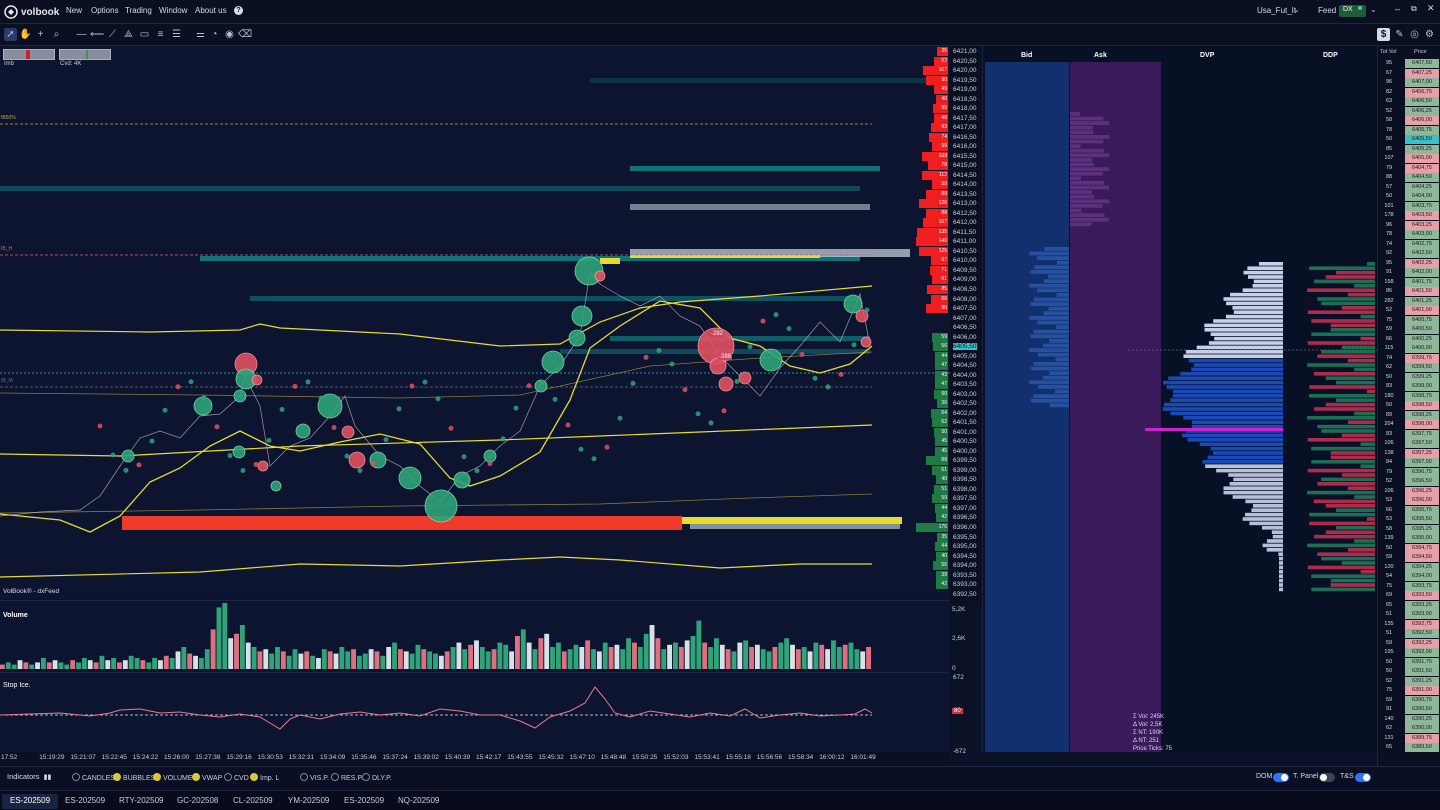  Describe the element at coordinates (1409, 339) in the screenshot. I see `ladder-row: 66 6400,25` at that location.